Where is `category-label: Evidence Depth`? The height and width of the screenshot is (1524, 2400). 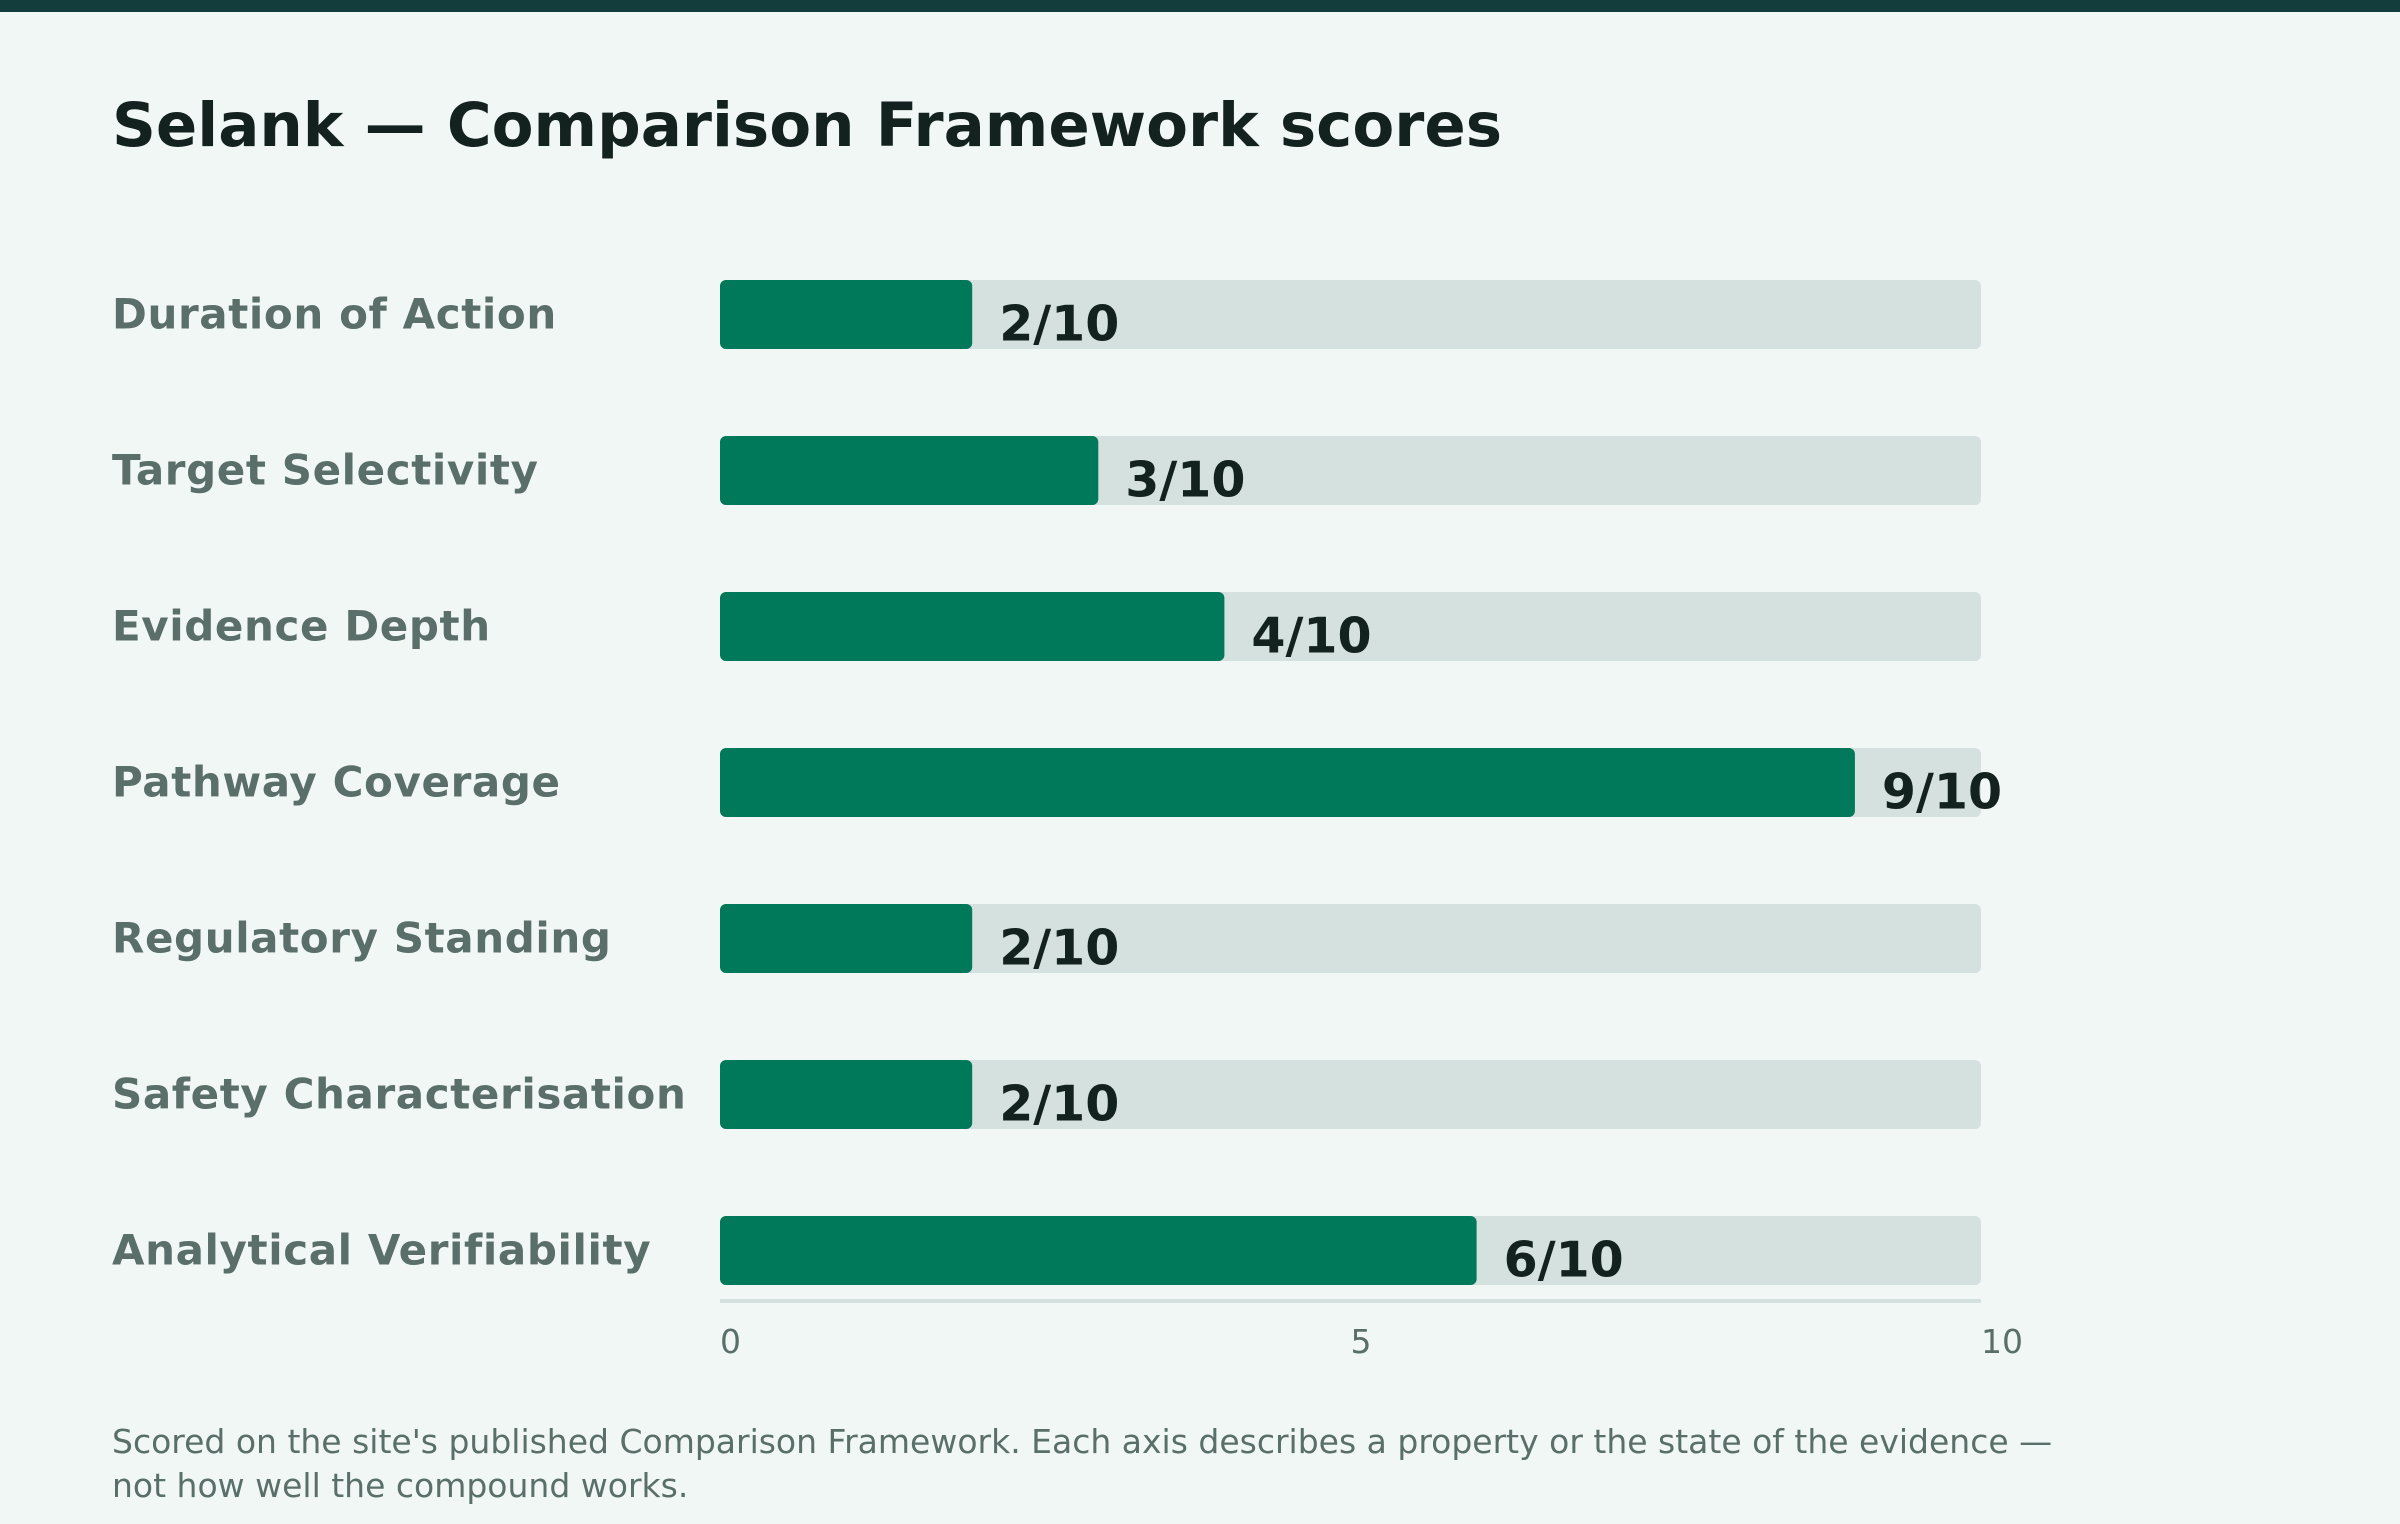
category-label: Evidence Depth is located at coordinates (301, 626).